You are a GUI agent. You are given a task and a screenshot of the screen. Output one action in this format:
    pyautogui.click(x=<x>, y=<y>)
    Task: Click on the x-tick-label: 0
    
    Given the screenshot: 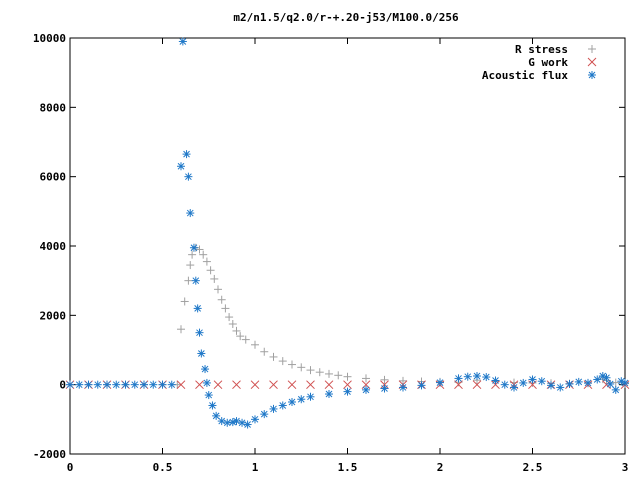 What is the action you would take?
    pyautogui.click(x=70, y=467)
    